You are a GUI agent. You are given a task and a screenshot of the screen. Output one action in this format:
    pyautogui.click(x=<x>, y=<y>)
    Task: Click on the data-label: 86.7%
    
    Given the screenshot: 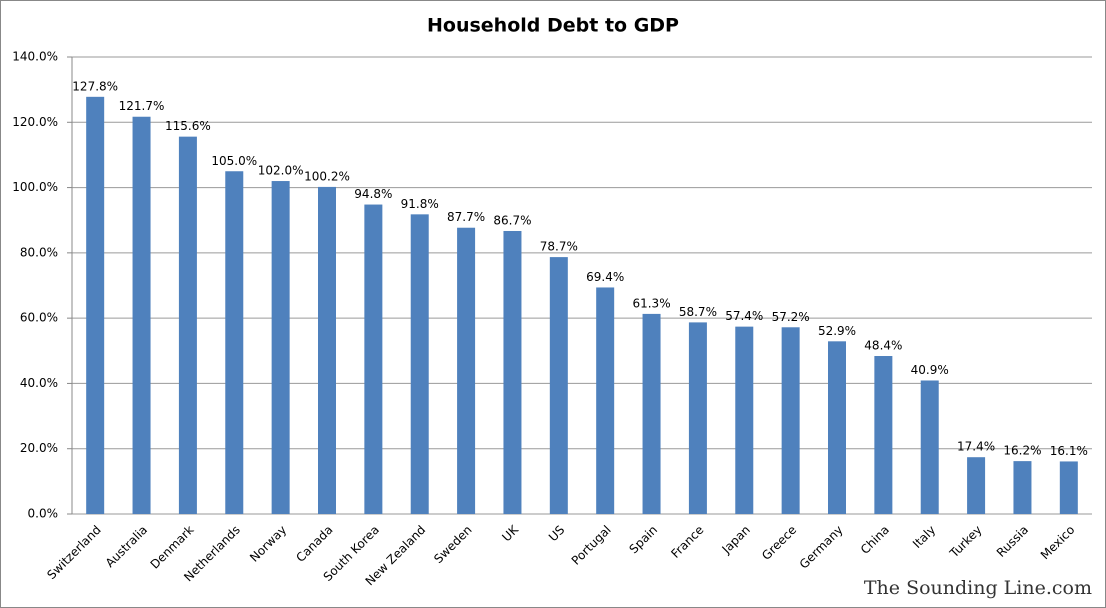 What is the action you would take?
    pyautogui.click(x=512, y=220)
    